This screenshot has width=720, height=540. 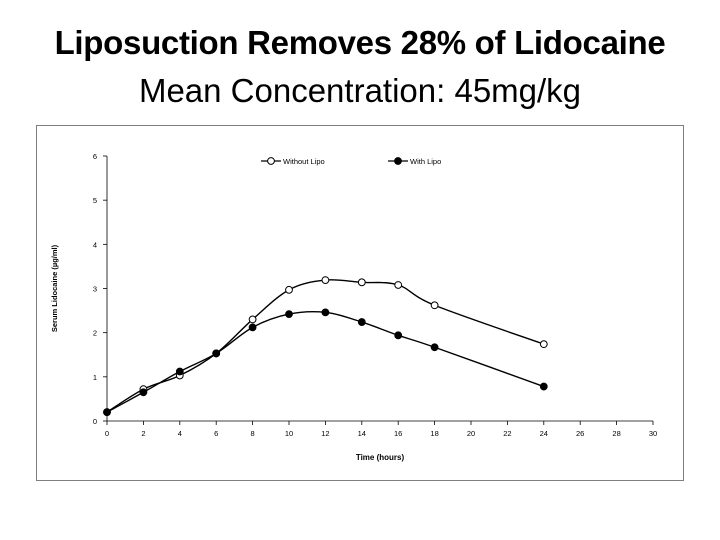 I want to click on x-tick-label: 22, so click(x=507, y=433).